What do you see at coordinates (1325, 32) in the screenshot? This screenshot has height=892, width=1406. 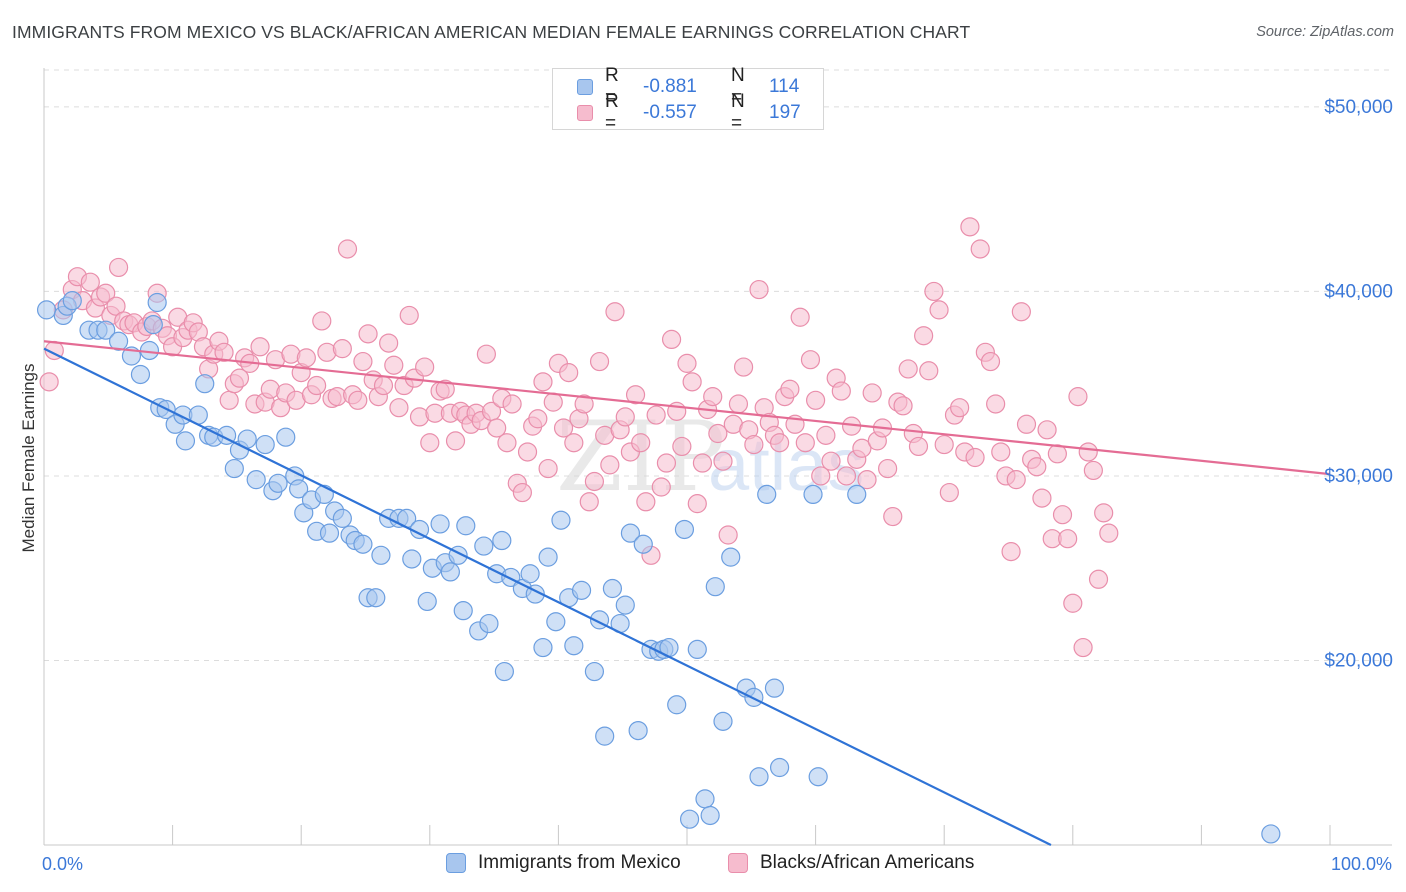 I see `source-credit: Source: ZipAtlas.com` at bounding box center [1325, 32].